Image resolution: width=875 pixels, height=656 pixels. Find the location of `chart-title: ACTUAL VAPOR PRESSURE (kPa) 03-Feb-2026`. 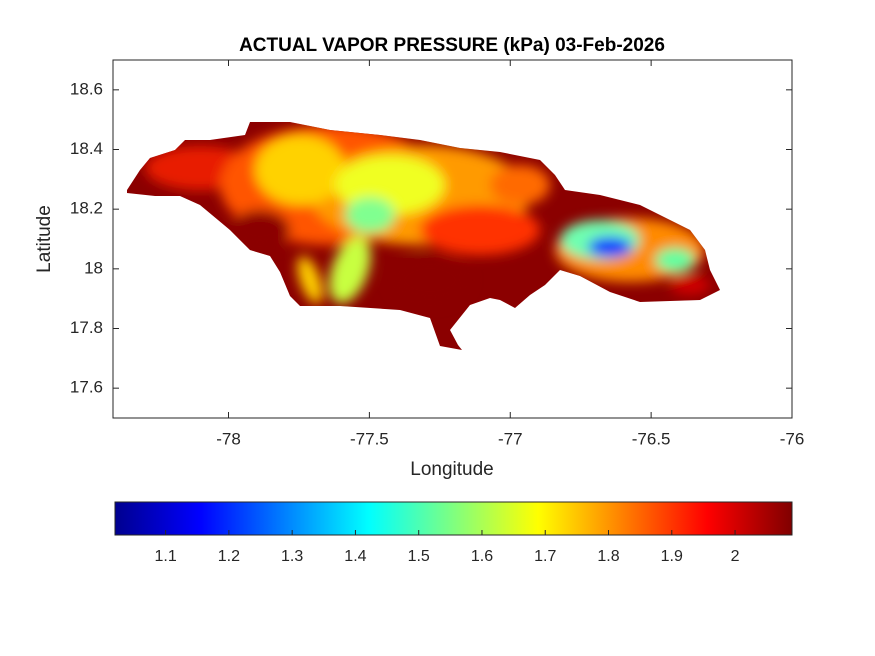

chart-title: ACTUAL VAPOR PRESSURE (kPa) 03-Feb-2026 is located at coordinates (452, 45).